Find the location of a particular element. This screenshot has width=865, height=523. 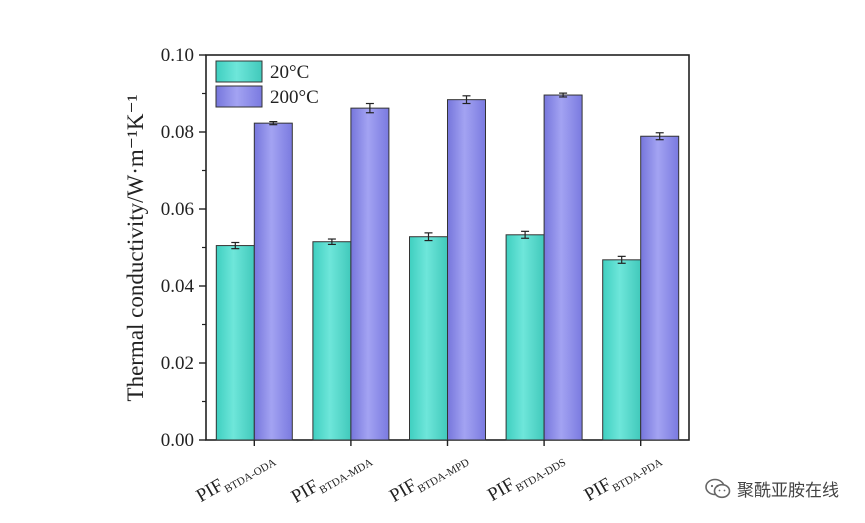

y-axis-title: Thermal conductivity/W·m⁻¹K⁻¹ is located at coordinates (135, 247).